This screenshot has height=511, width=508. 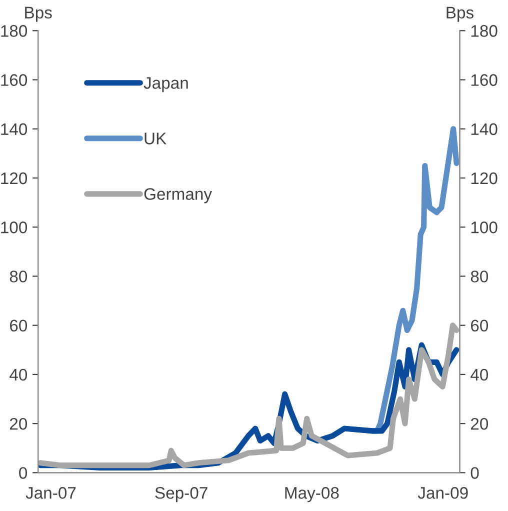 What do you see at coordinates (479, 326) in the screenshot?
I see `y2-tick-label: 60` at bounding box center [479, 326].